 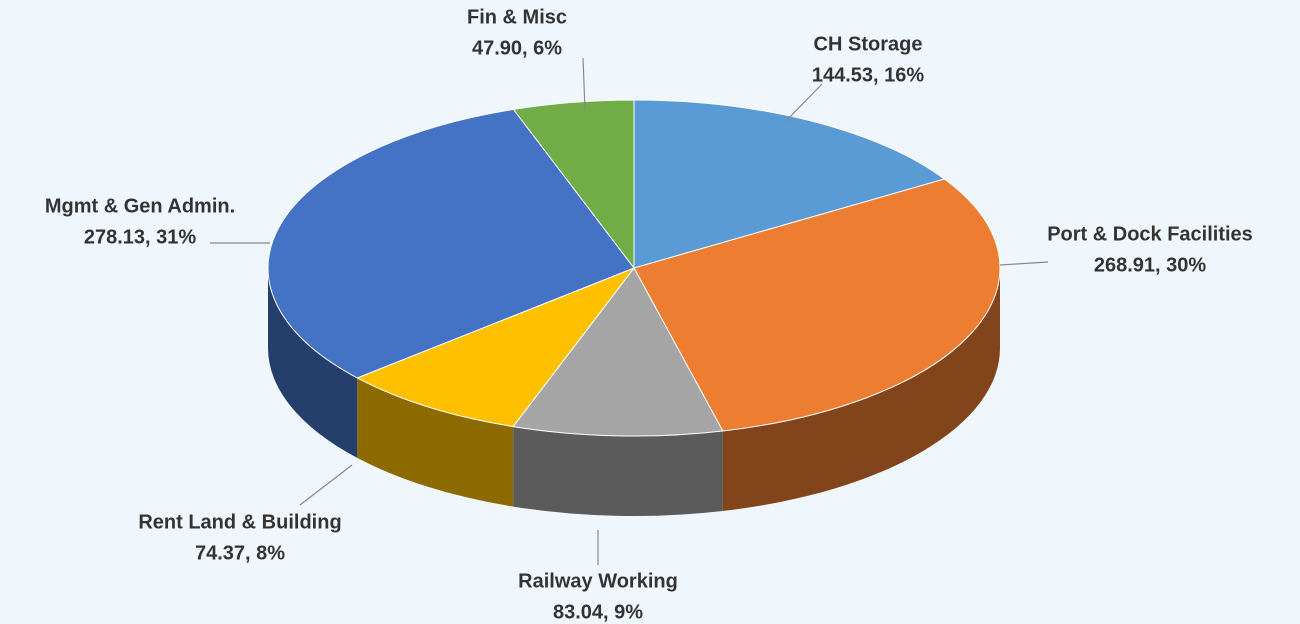 What do you see at coordinates (140, 206) in the screenshot?
I see `data-label-name: Mgmt & Gen Admin.` at bounding box center [140, 206].